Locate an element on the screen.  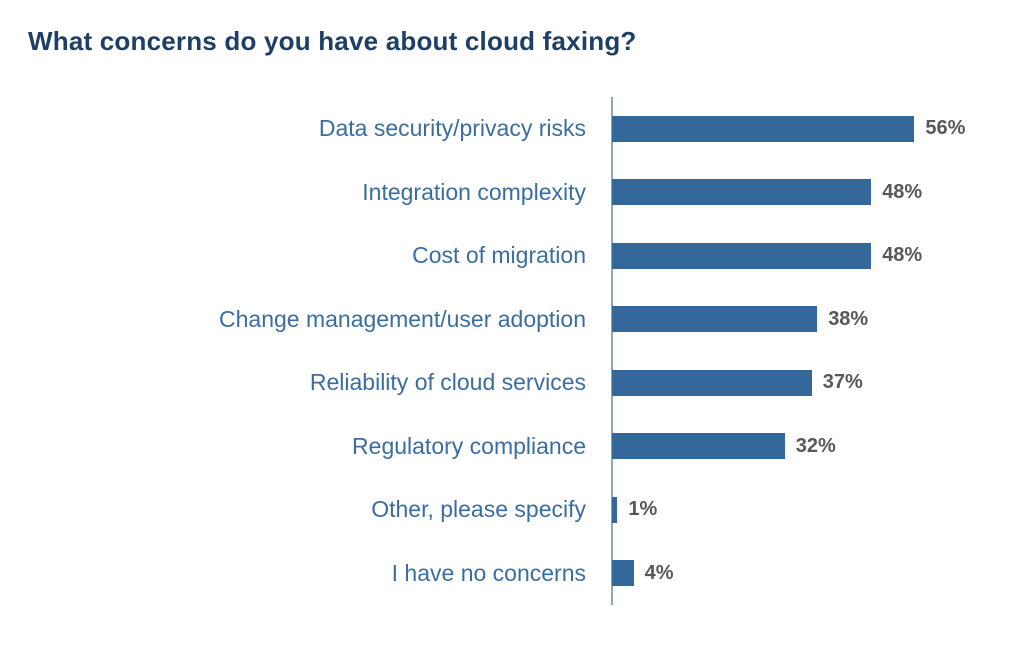
bar-row: Other, please specify 1% is located at coordinates (512, 510).